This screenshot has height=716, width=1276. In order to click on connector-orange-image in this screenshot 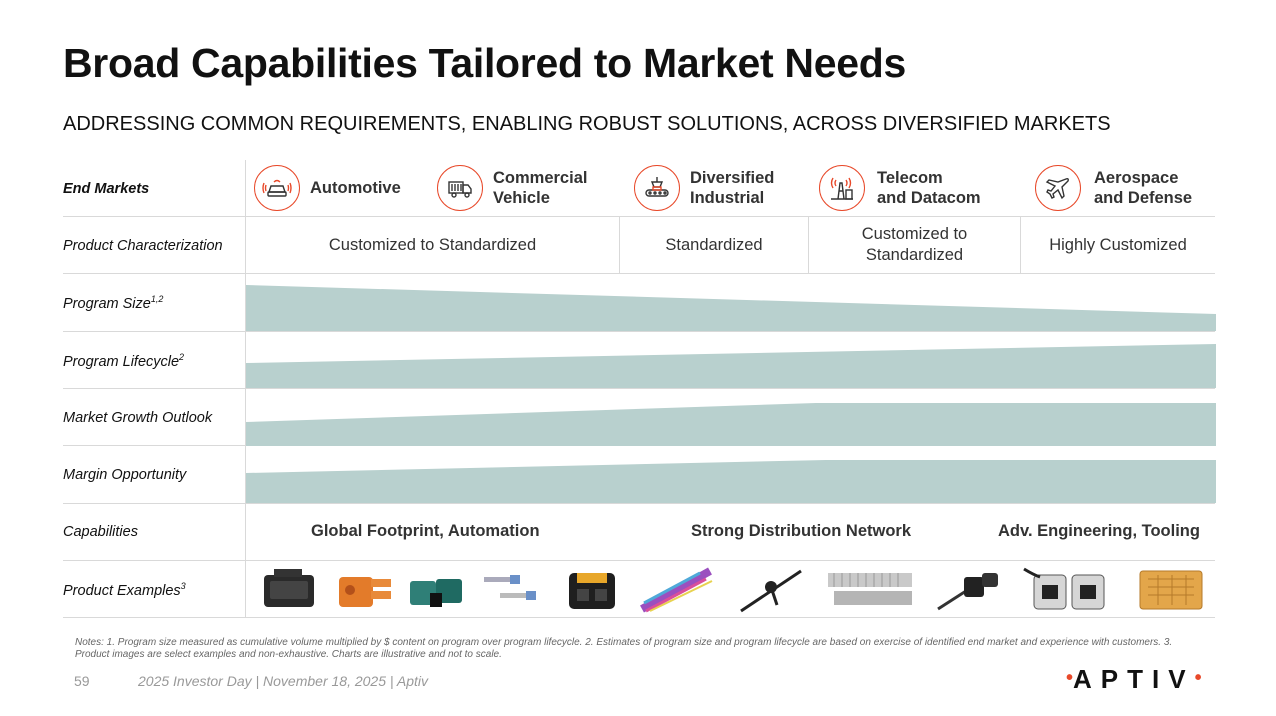, I will do `click(365, 592)`.